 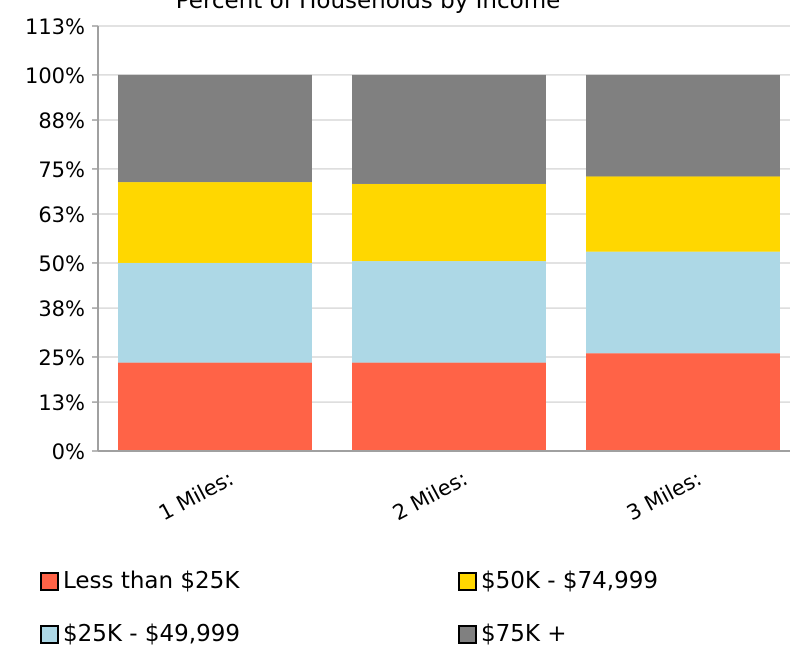 What do you see at coordinates (152, 634) in the screenshot?
I see `legend-label: $25K - $49,999` at bounding box center [152, 634].